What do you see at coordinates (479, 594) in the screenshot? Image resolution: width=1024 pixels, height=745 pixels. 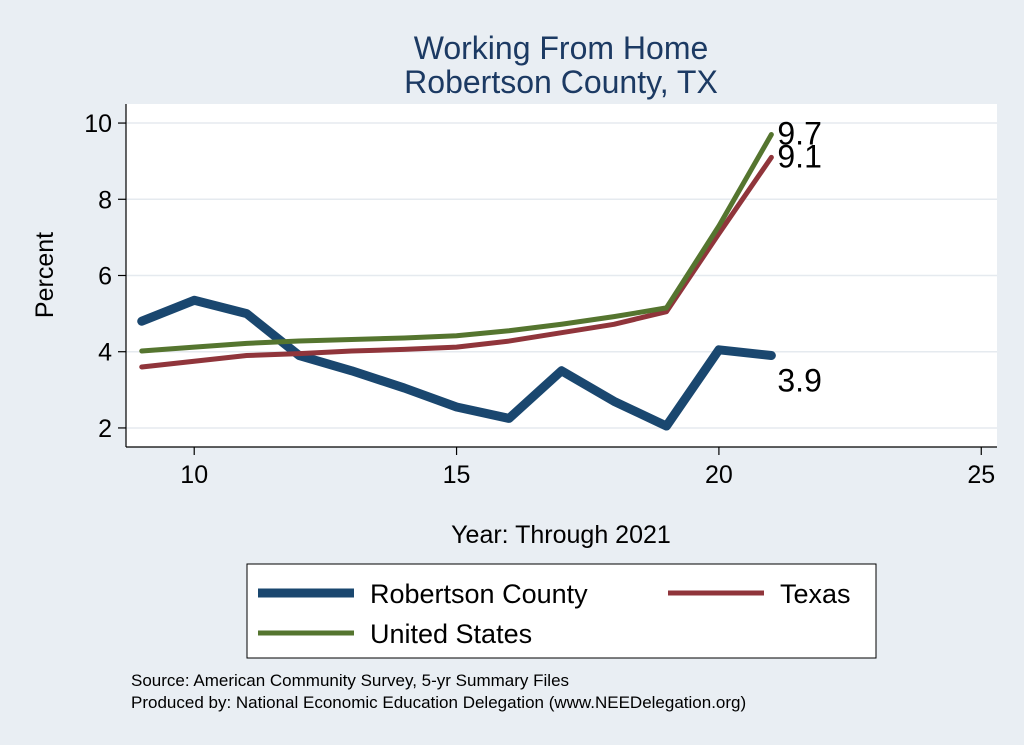 I see `legend-label: Robertson County` at bounding box center [479, 594].